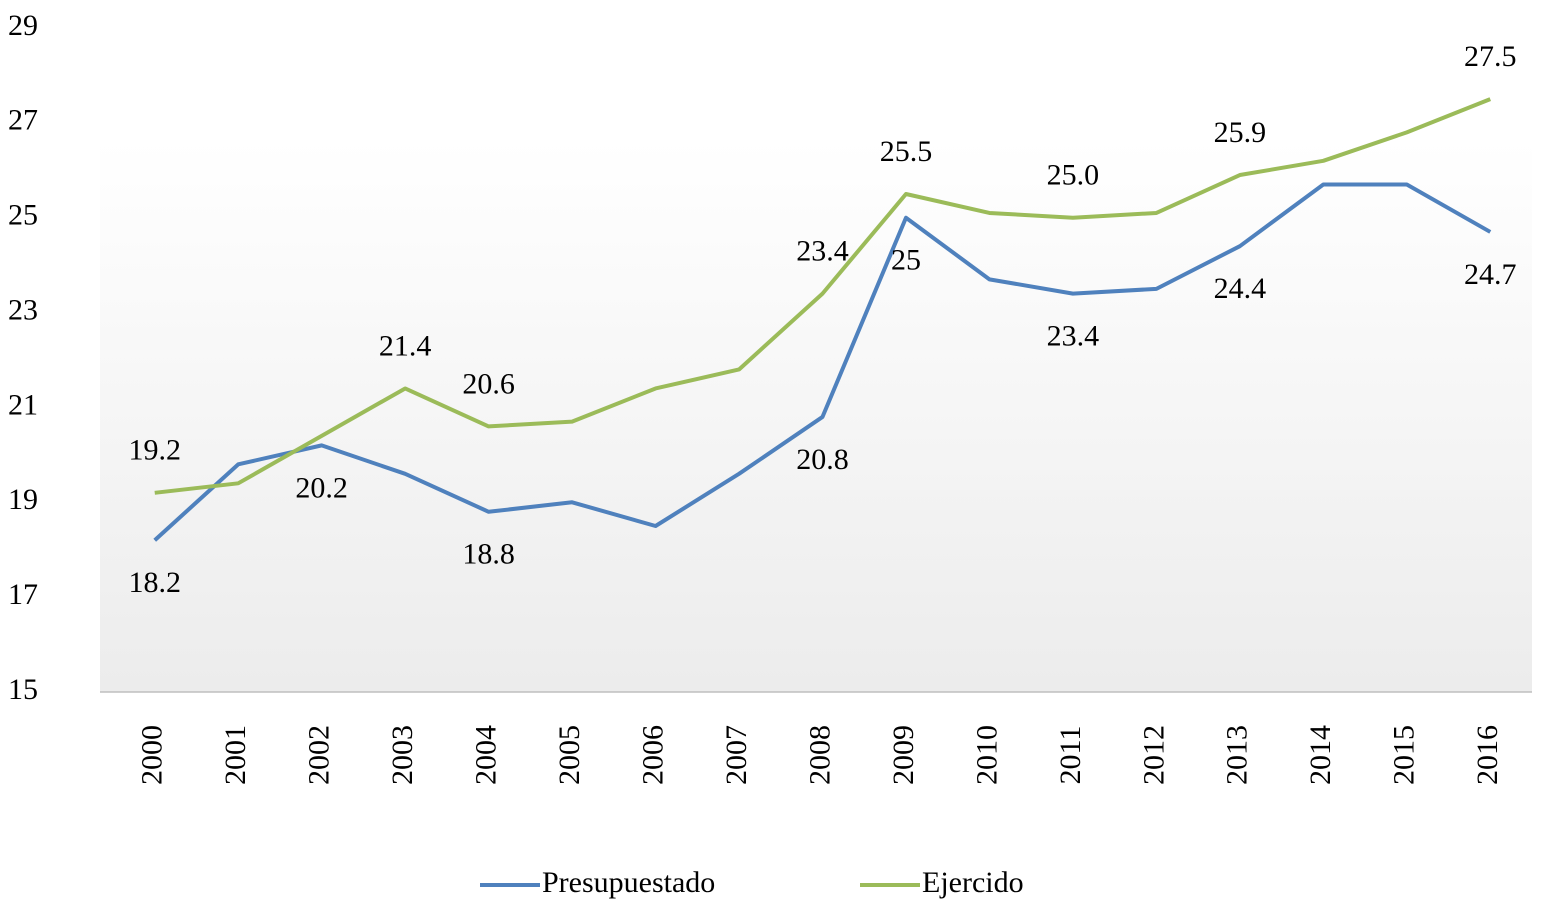 The width and height of the screenshot is (1542, 906). What do you see at coordinates (569, 755) in the screenshot?
I see `x-tick-label: 2005` at bounding box center [569, 755].